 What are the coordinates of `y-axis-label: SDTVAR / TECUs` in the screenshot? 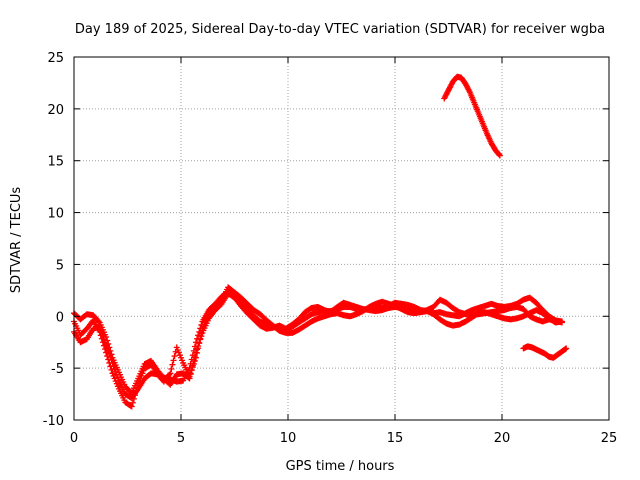 It's located at (16, 240).